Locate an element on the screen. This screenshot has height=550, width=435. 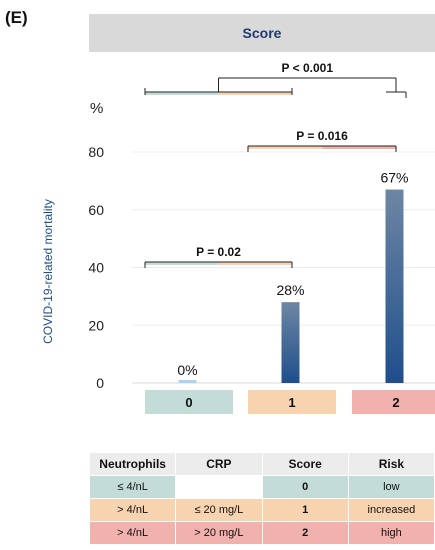
p-value-label: P < 0.001 is located at coordinates (308, 68).